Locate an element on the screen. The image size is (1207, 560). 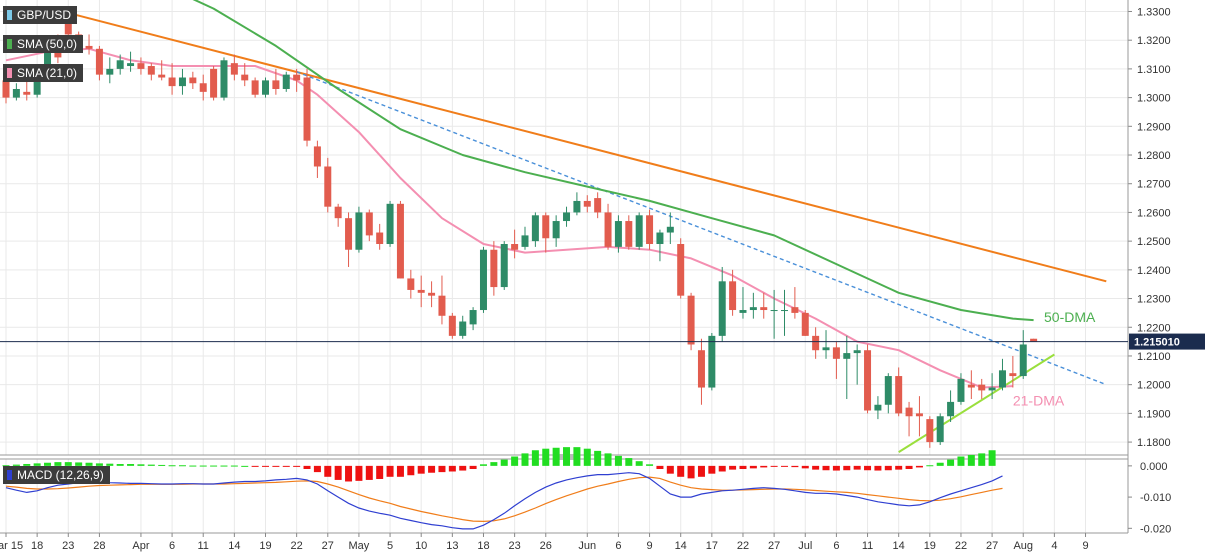
time-tick-label: Jun is located at coordinates (587, 546).